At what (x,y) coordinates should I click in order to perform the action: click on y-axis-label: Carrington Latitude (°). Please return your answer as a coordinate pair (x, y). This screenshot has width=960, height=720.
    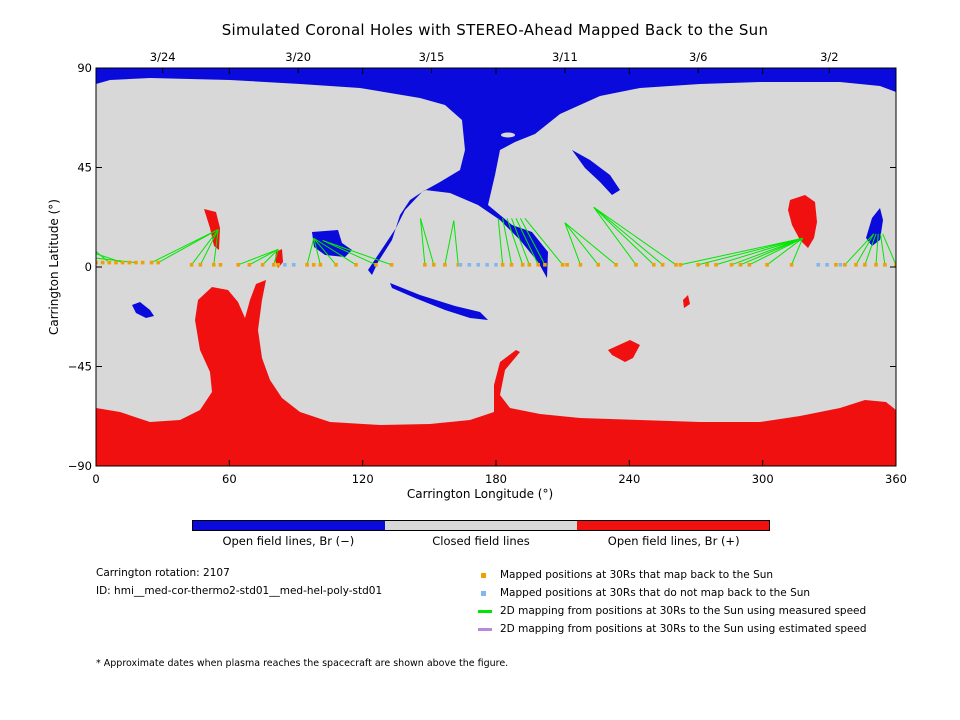
    Looking at the image, I should click on (54, 267).